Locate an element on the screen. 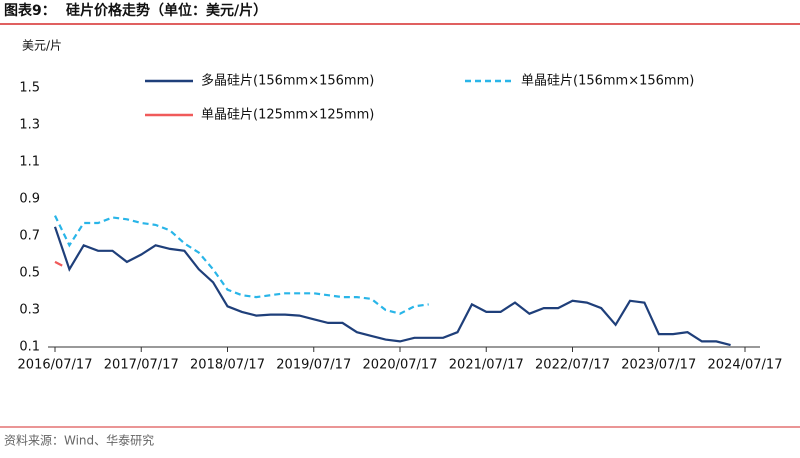 Image resolution: width=800 pixels, height=458 pixels. x-tick-label: 2018/07/17 is located at coordinates (227, 365).